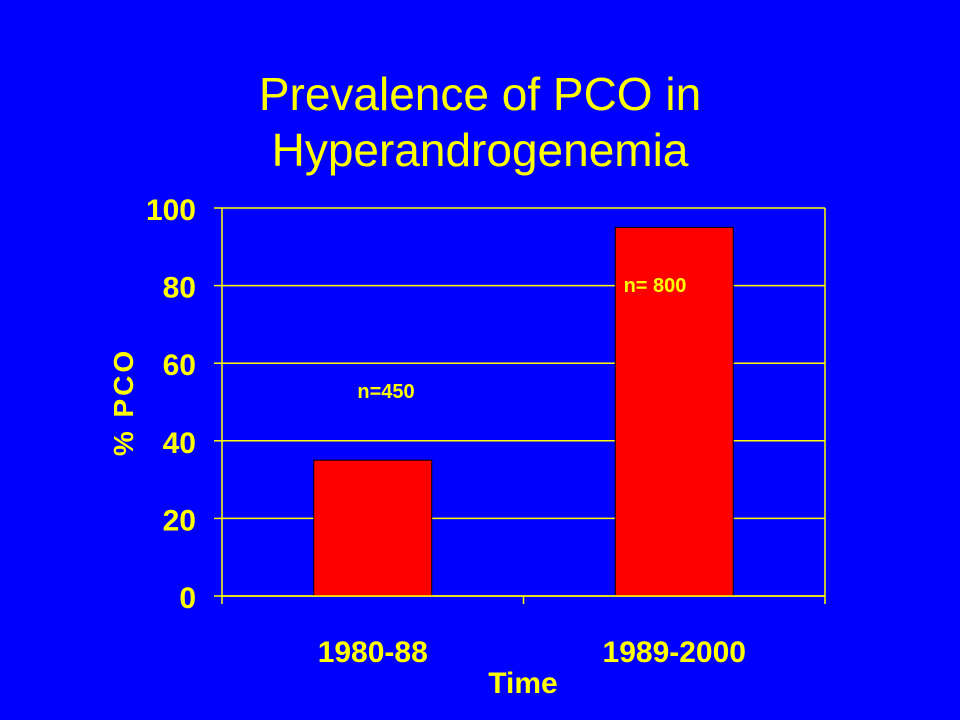  Describe the element at coordinates (171, 210) in the screenshot. I see `y-tick-label: 100` at that location.